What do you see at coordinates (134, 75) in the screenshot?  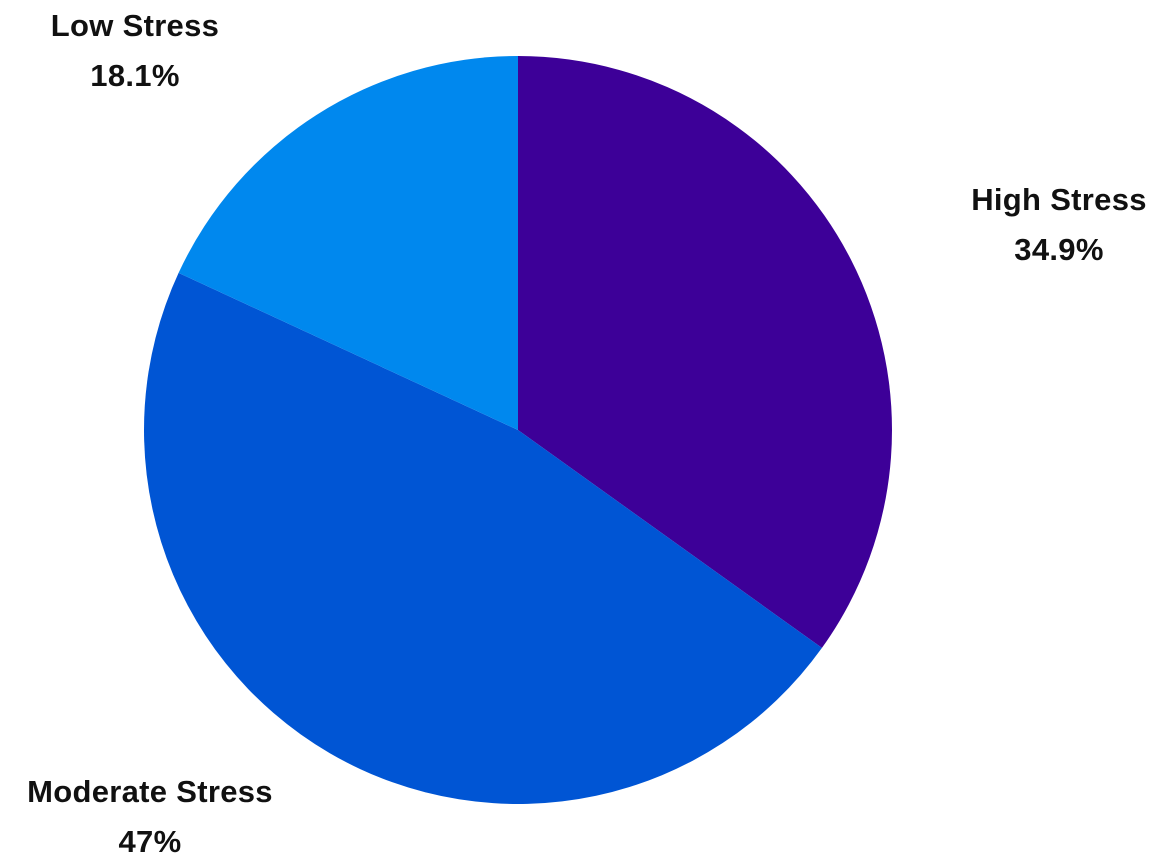 I see `slice-value-low-stress: 18.1%` at bounding box center [134, 75].